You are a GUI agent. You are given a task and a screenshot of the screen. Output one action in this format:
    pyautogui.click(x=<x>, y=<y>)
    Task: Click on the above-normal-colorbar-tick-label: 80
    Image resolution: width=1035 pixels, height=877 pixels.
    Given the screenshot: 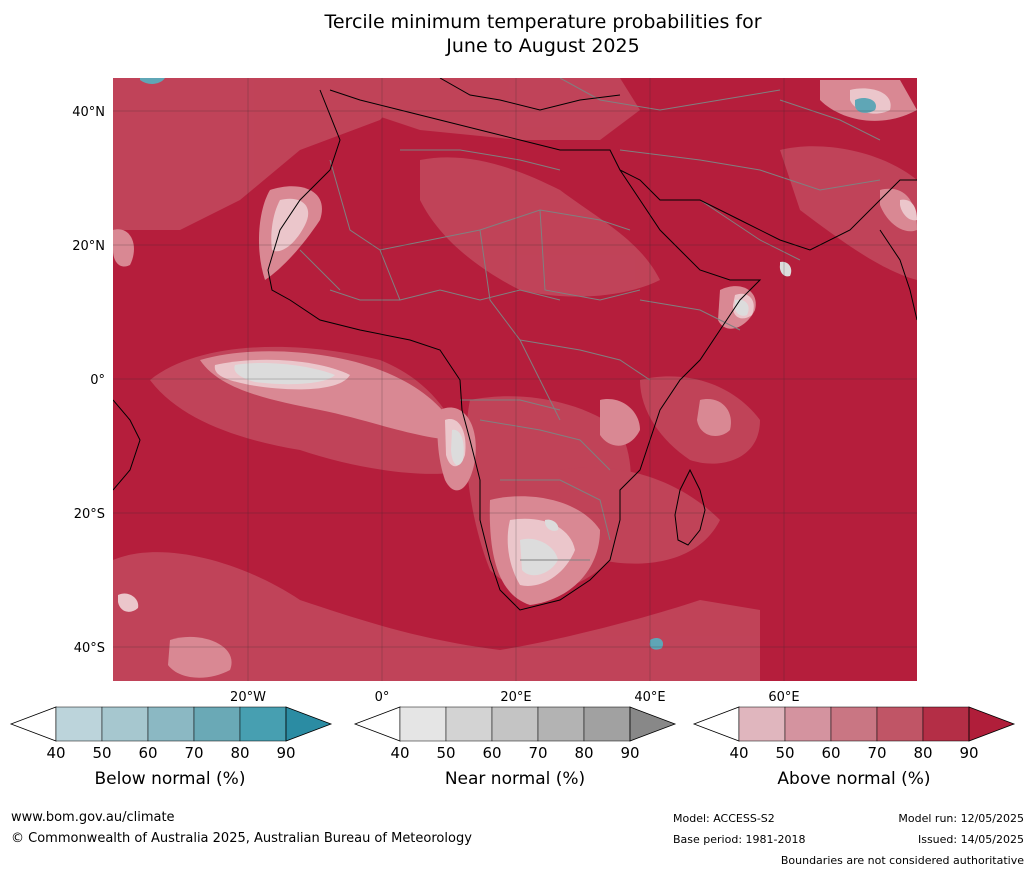 What is the action you would take?
    pyautogui.click(x=922, y=753)
    